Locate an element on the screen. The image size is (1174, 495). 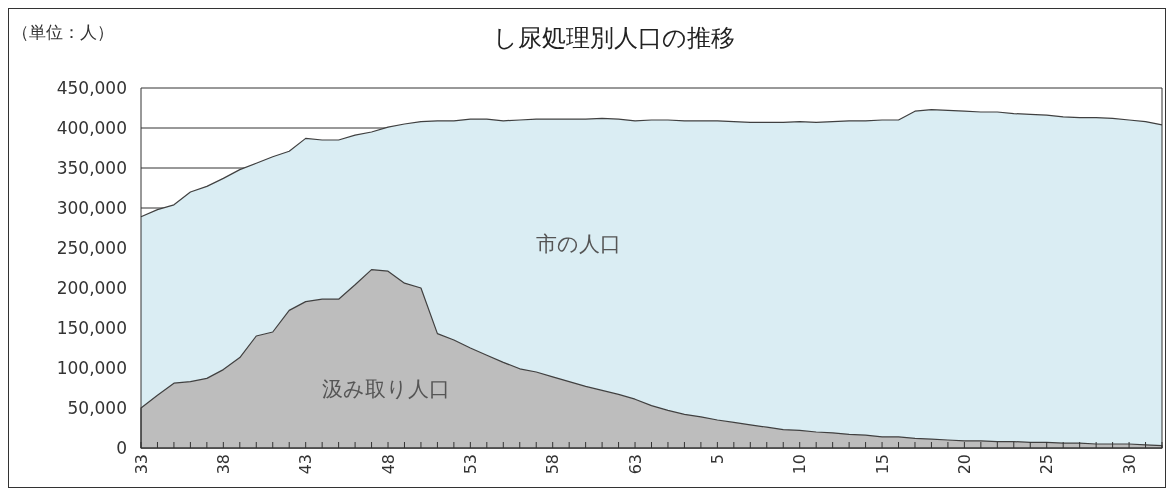
y-tick-label: 150,000 is located at coordinates (91, 327).